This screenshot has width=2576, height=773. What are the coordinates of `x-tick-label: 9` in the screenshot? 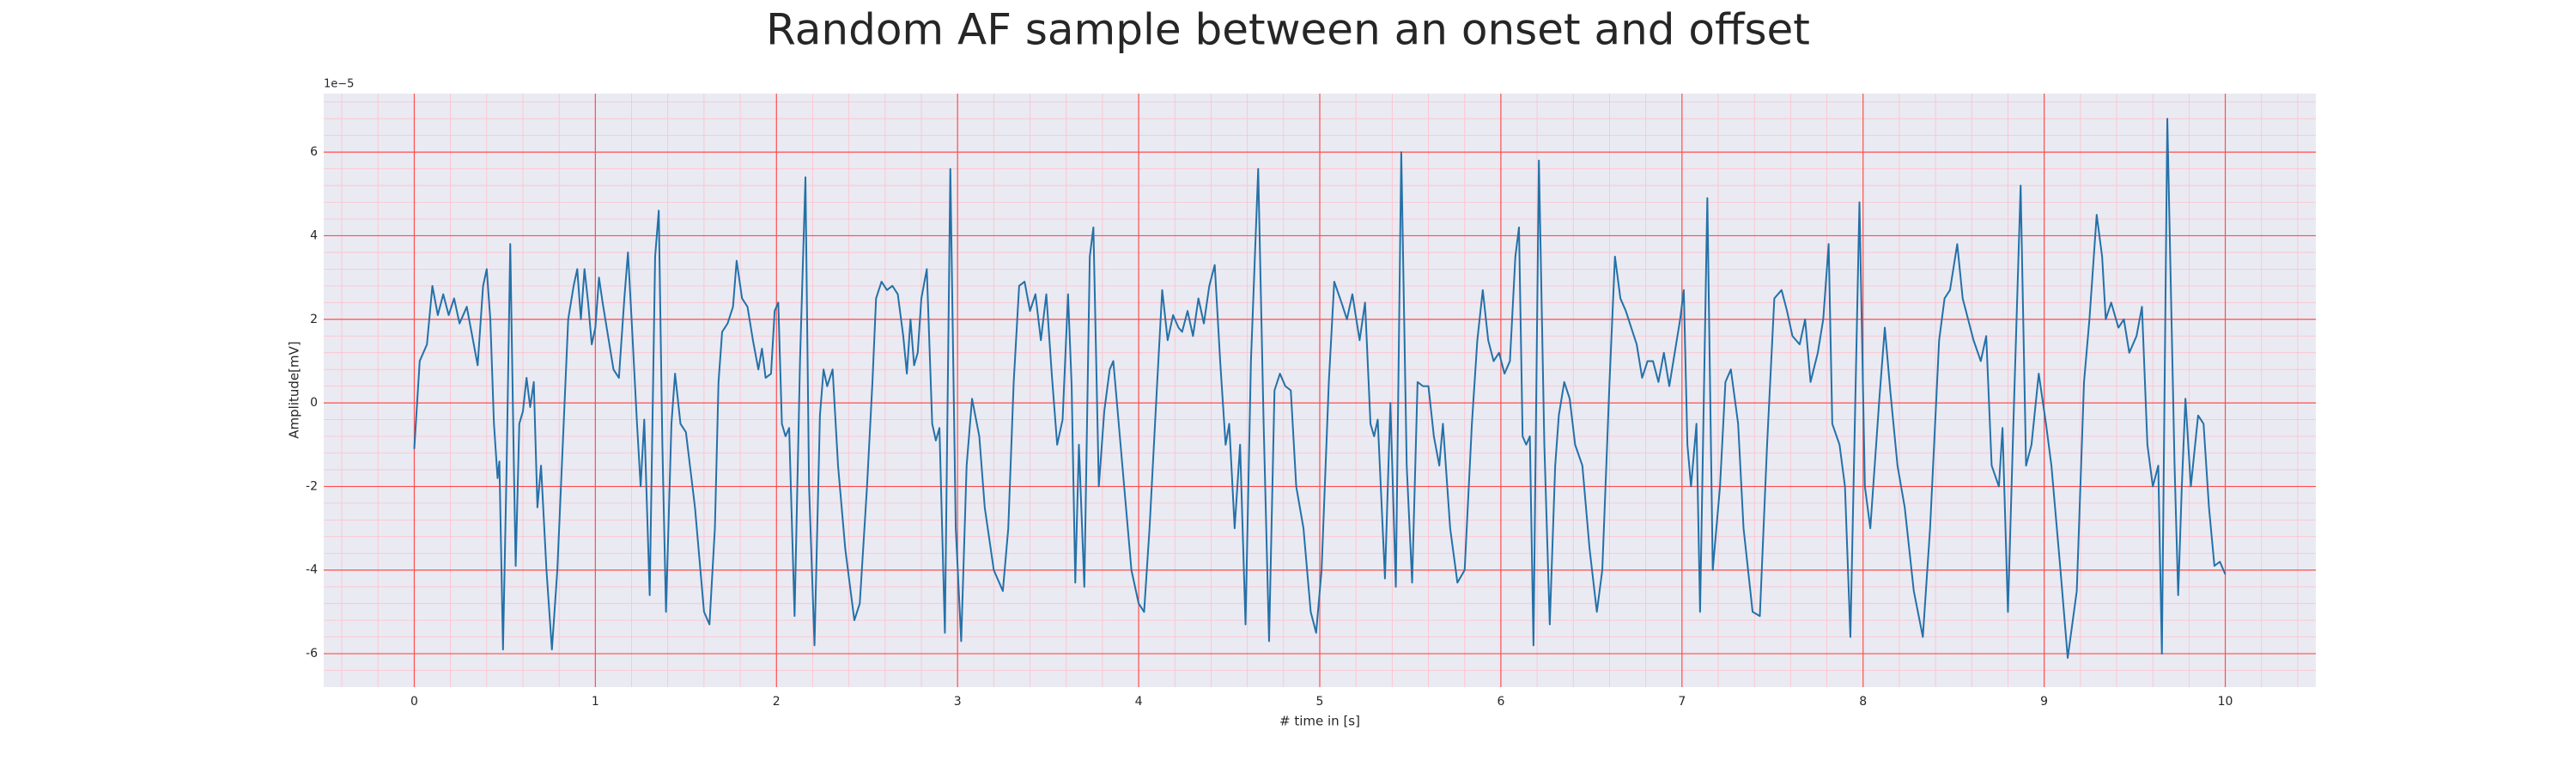 It's located at (2044, 702).